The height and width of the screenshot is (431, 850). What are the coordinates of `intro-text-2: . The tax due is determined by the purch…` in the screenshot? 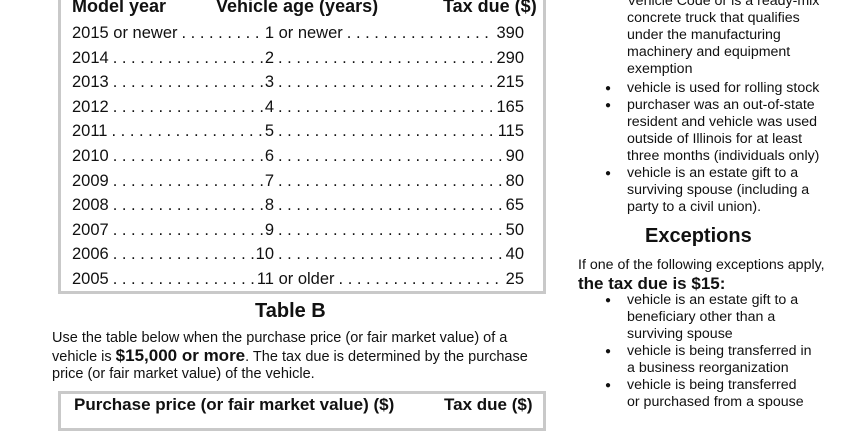 It's located at (290, 365).